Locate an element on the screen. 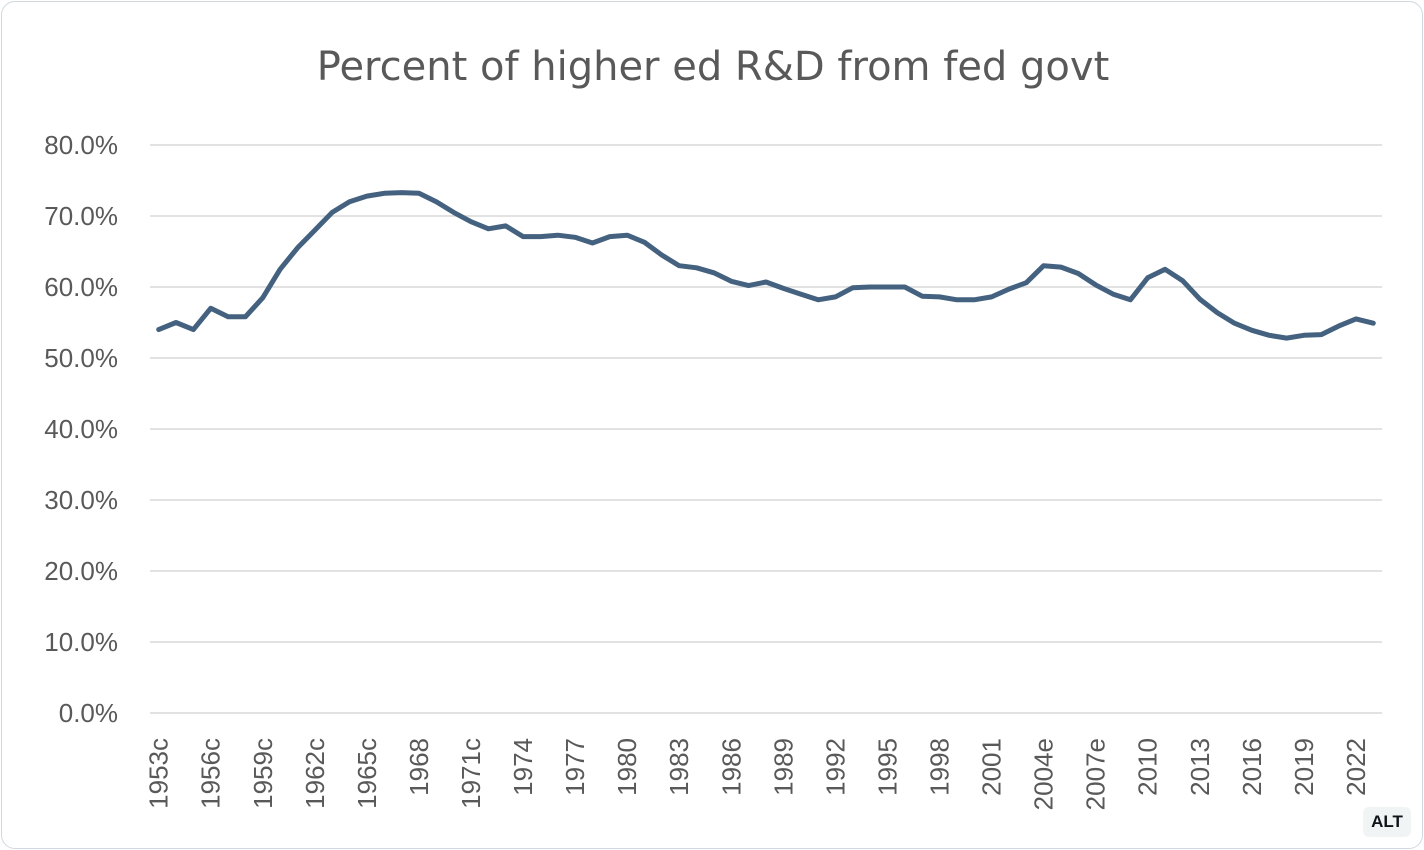 The width and height of the screenshot is (1424, 850). x-tick-label: 1971c is located at coordinates (471, 773).